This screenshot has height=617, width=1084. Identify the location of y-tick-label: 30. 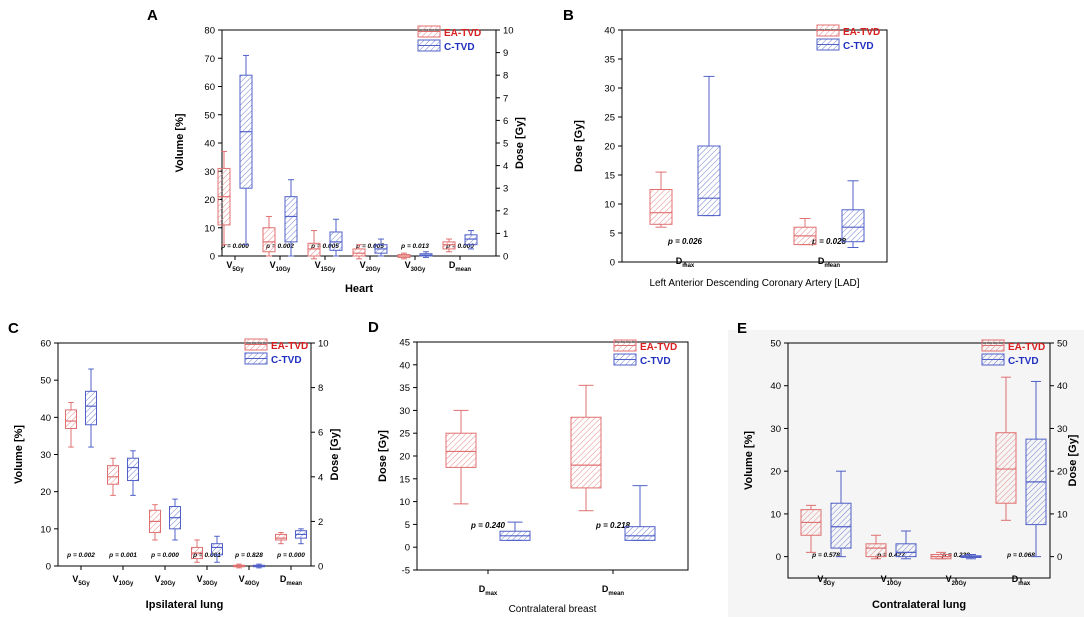
(404, 411).